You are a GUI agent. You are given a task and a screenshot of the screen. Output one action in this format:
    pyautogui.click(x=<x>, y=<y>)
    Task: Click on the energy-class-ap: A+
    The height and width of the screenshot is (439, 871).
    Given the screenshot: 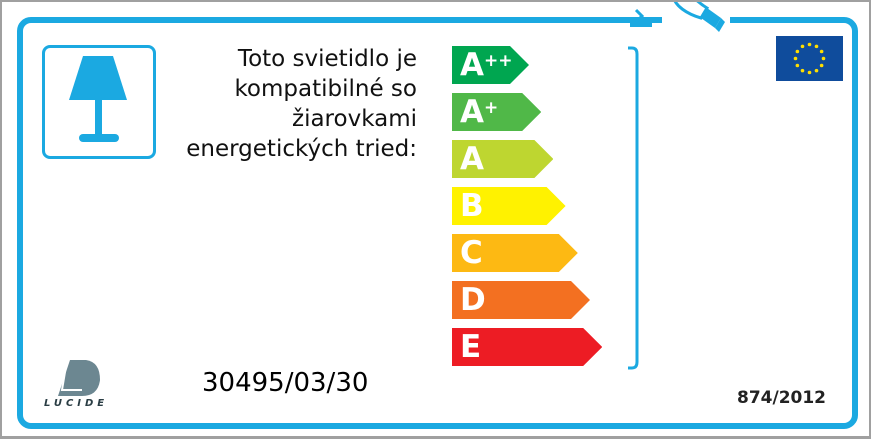 What is the action you would take?
    pyautogui.click(x=497, y=112)
    